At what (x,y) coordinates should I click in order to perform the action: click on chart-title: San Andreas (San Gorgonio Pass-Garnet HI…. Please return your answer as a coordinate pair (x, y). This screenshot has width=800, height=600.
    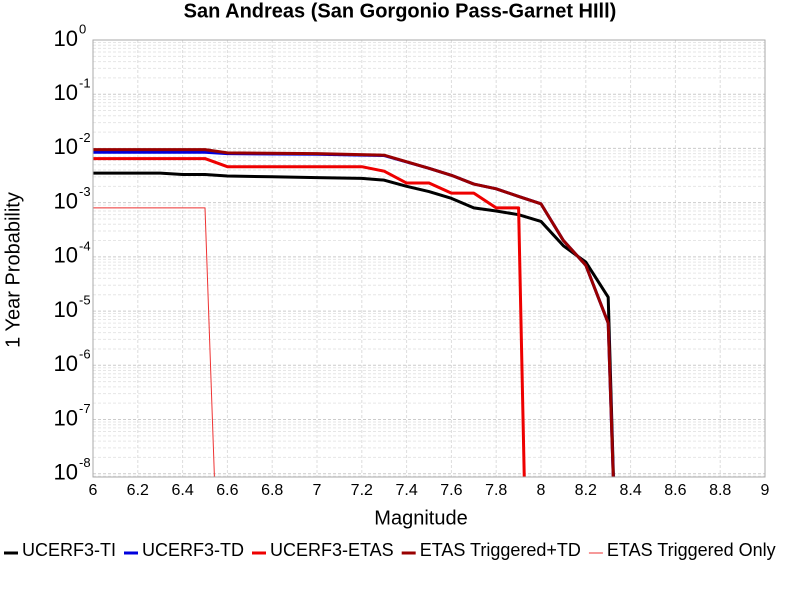
    Looking at the image, I should click on (400, 11).